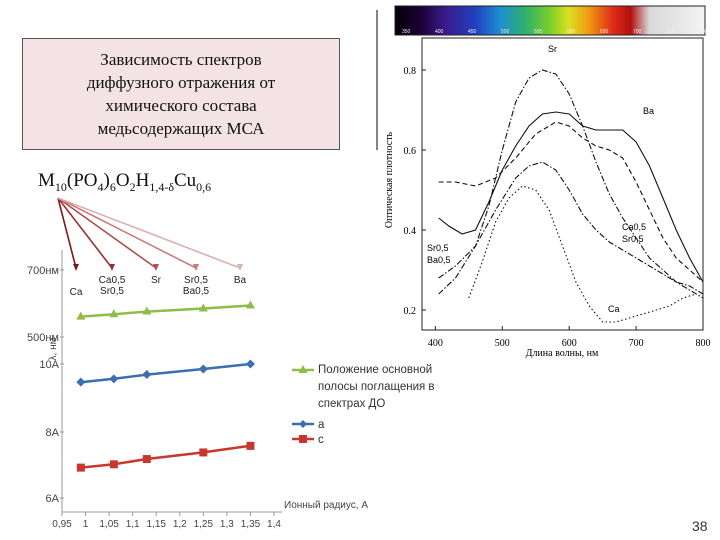 The width and height of the screenshot is (720, 540). I want to click on composition-label: Ca0,5, so click(112, 280).